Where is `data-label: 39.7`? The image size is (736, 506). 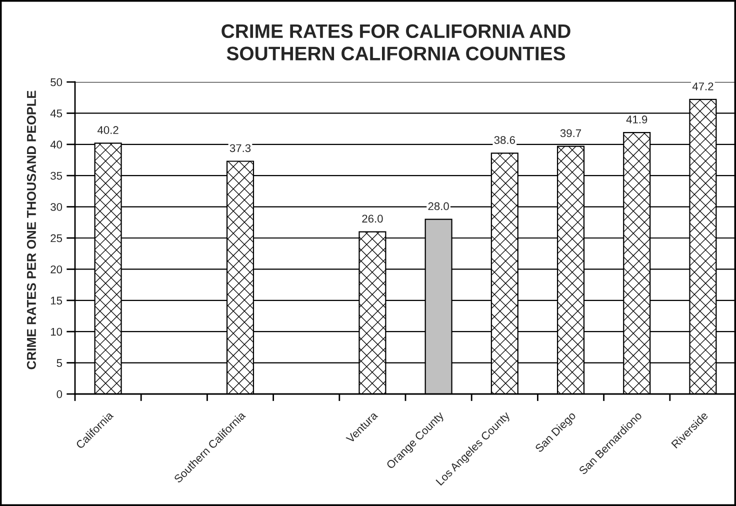
data-label: 39.7 is located at coordinates (571, 133).